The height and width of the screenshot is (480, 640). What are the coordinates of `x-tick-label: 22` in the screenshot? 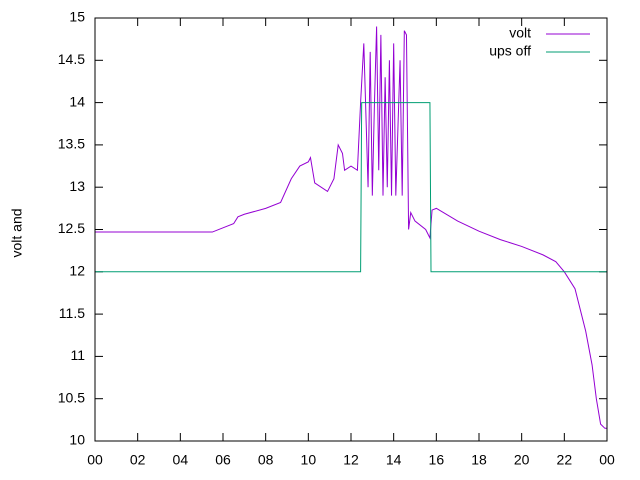 It's located at (565, 460).